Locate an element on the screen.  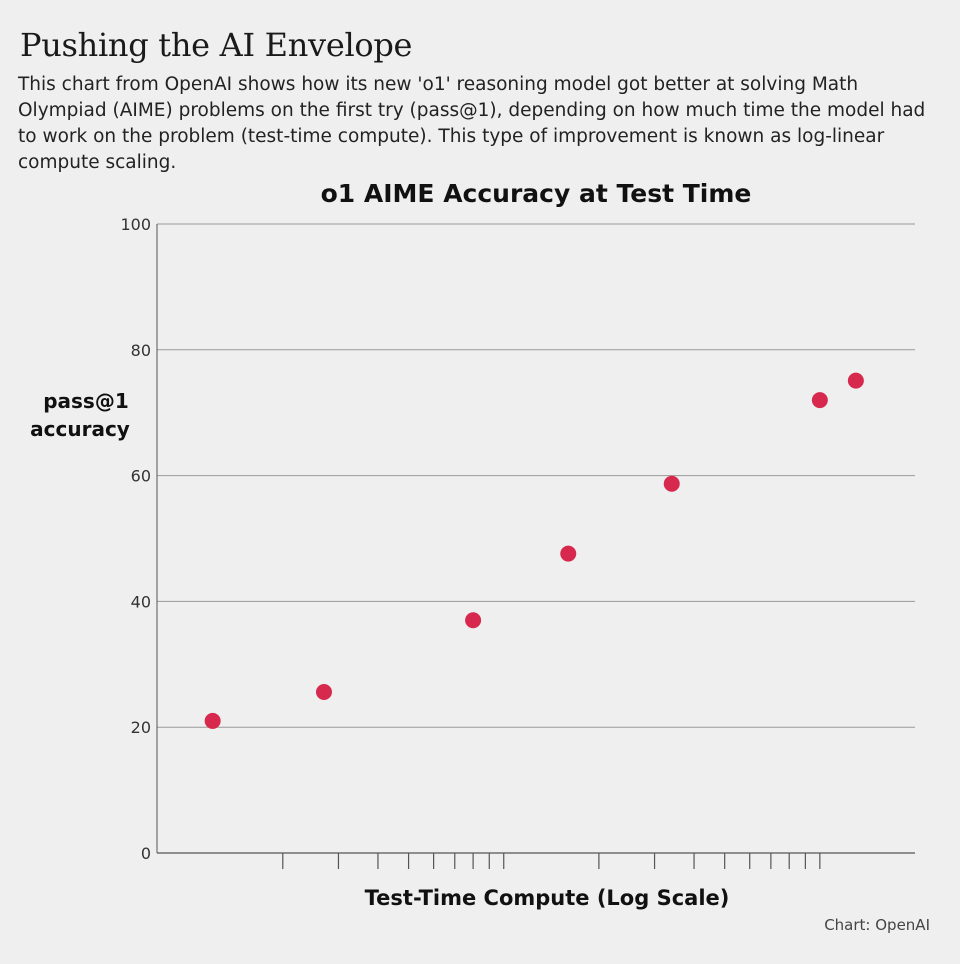
chart-title: o1 AIME Accuracy at Test Time is located at coordinates (536, 193).